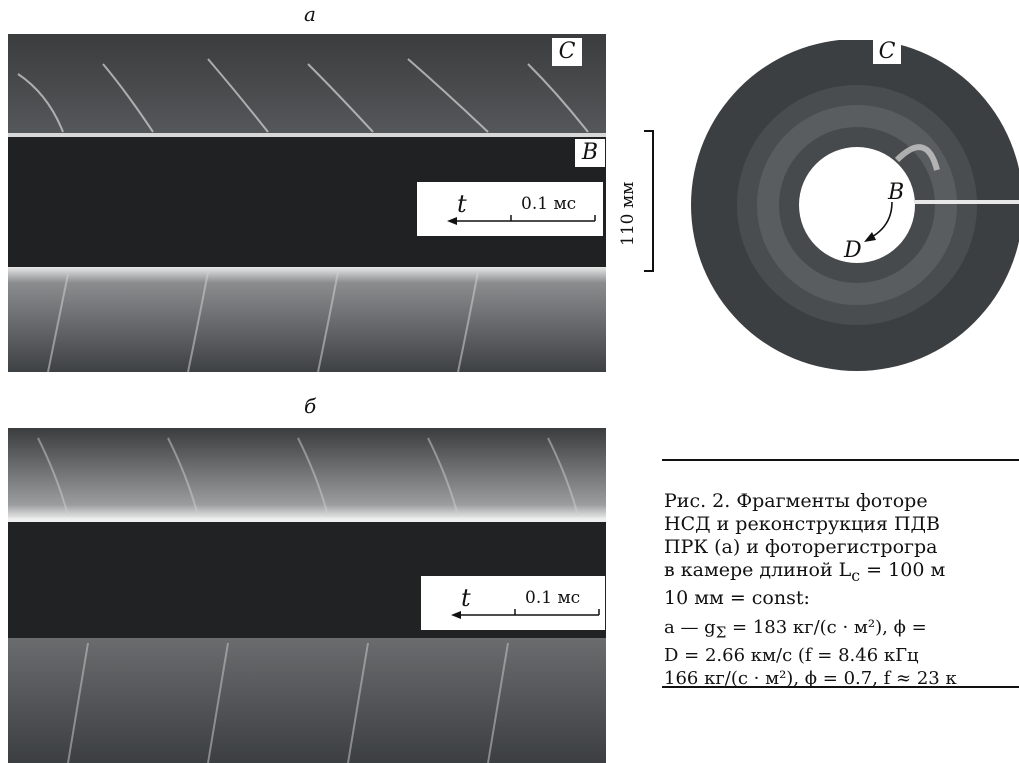 Image resolution: width=1019 pixels, height=763 pixels. Describe the element at coordinates (590, 153) in the screenshot. I see `label-b-panel-a: B` at that location.